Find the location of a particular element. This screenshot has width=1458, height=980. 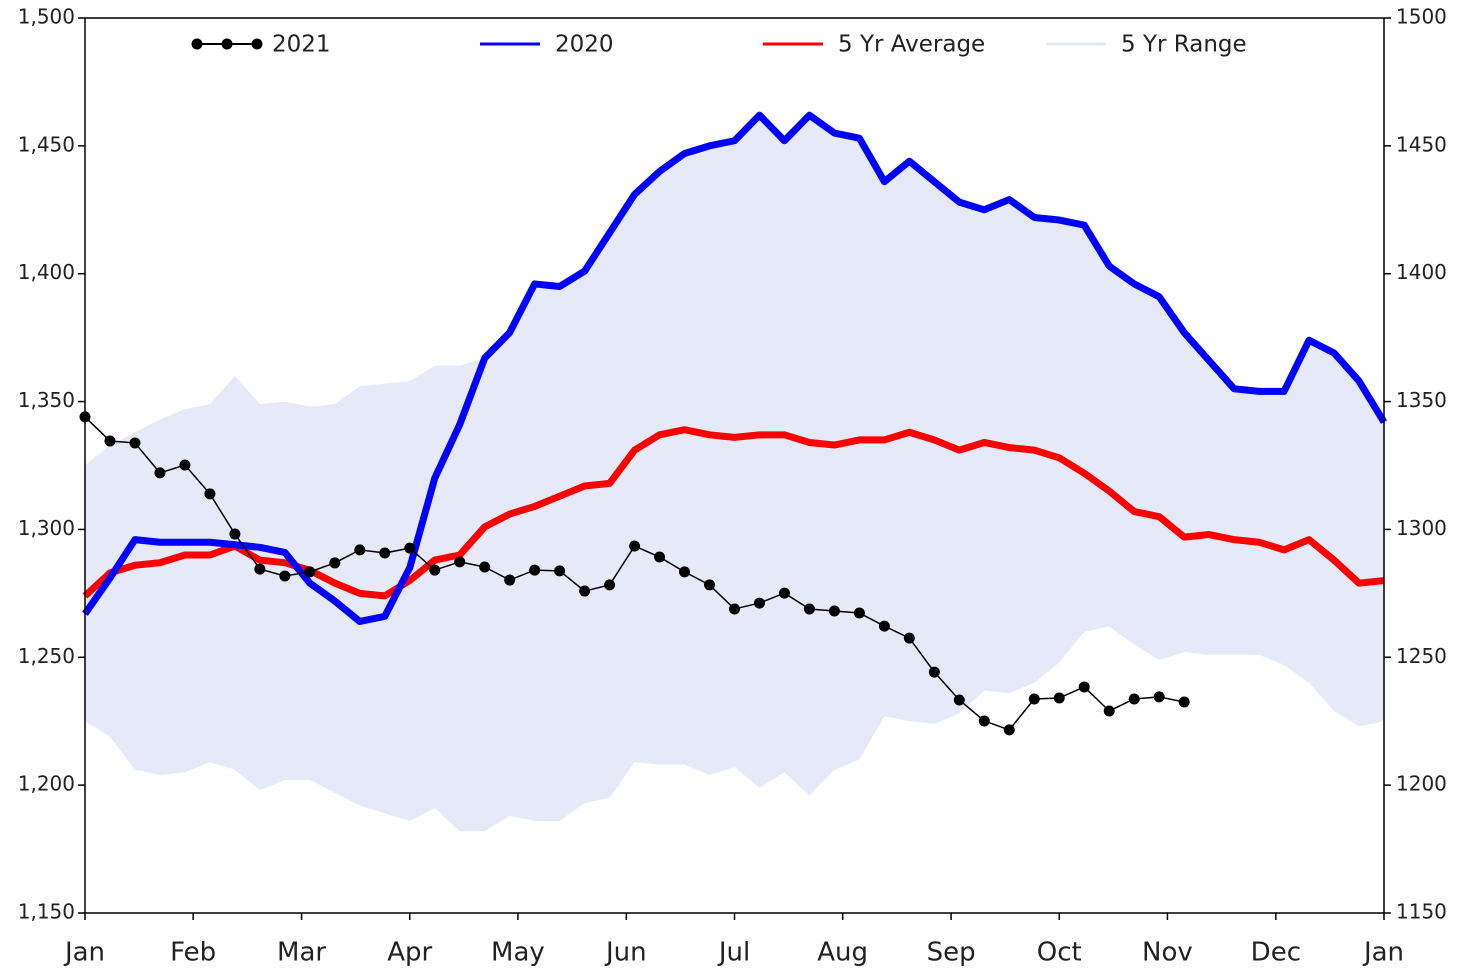

y2-tick-label: 1200 is located at coordinates (1421, 784).